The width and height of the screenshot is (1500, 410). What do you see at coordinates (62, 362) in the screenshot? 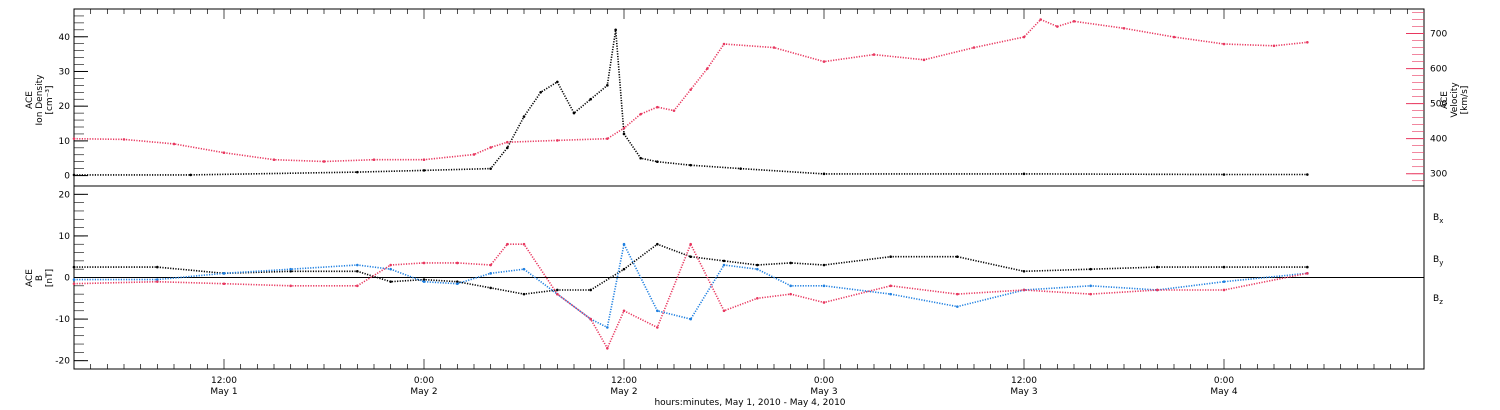
I see `b-tick-label: -20` at bounding box center [62, 362].